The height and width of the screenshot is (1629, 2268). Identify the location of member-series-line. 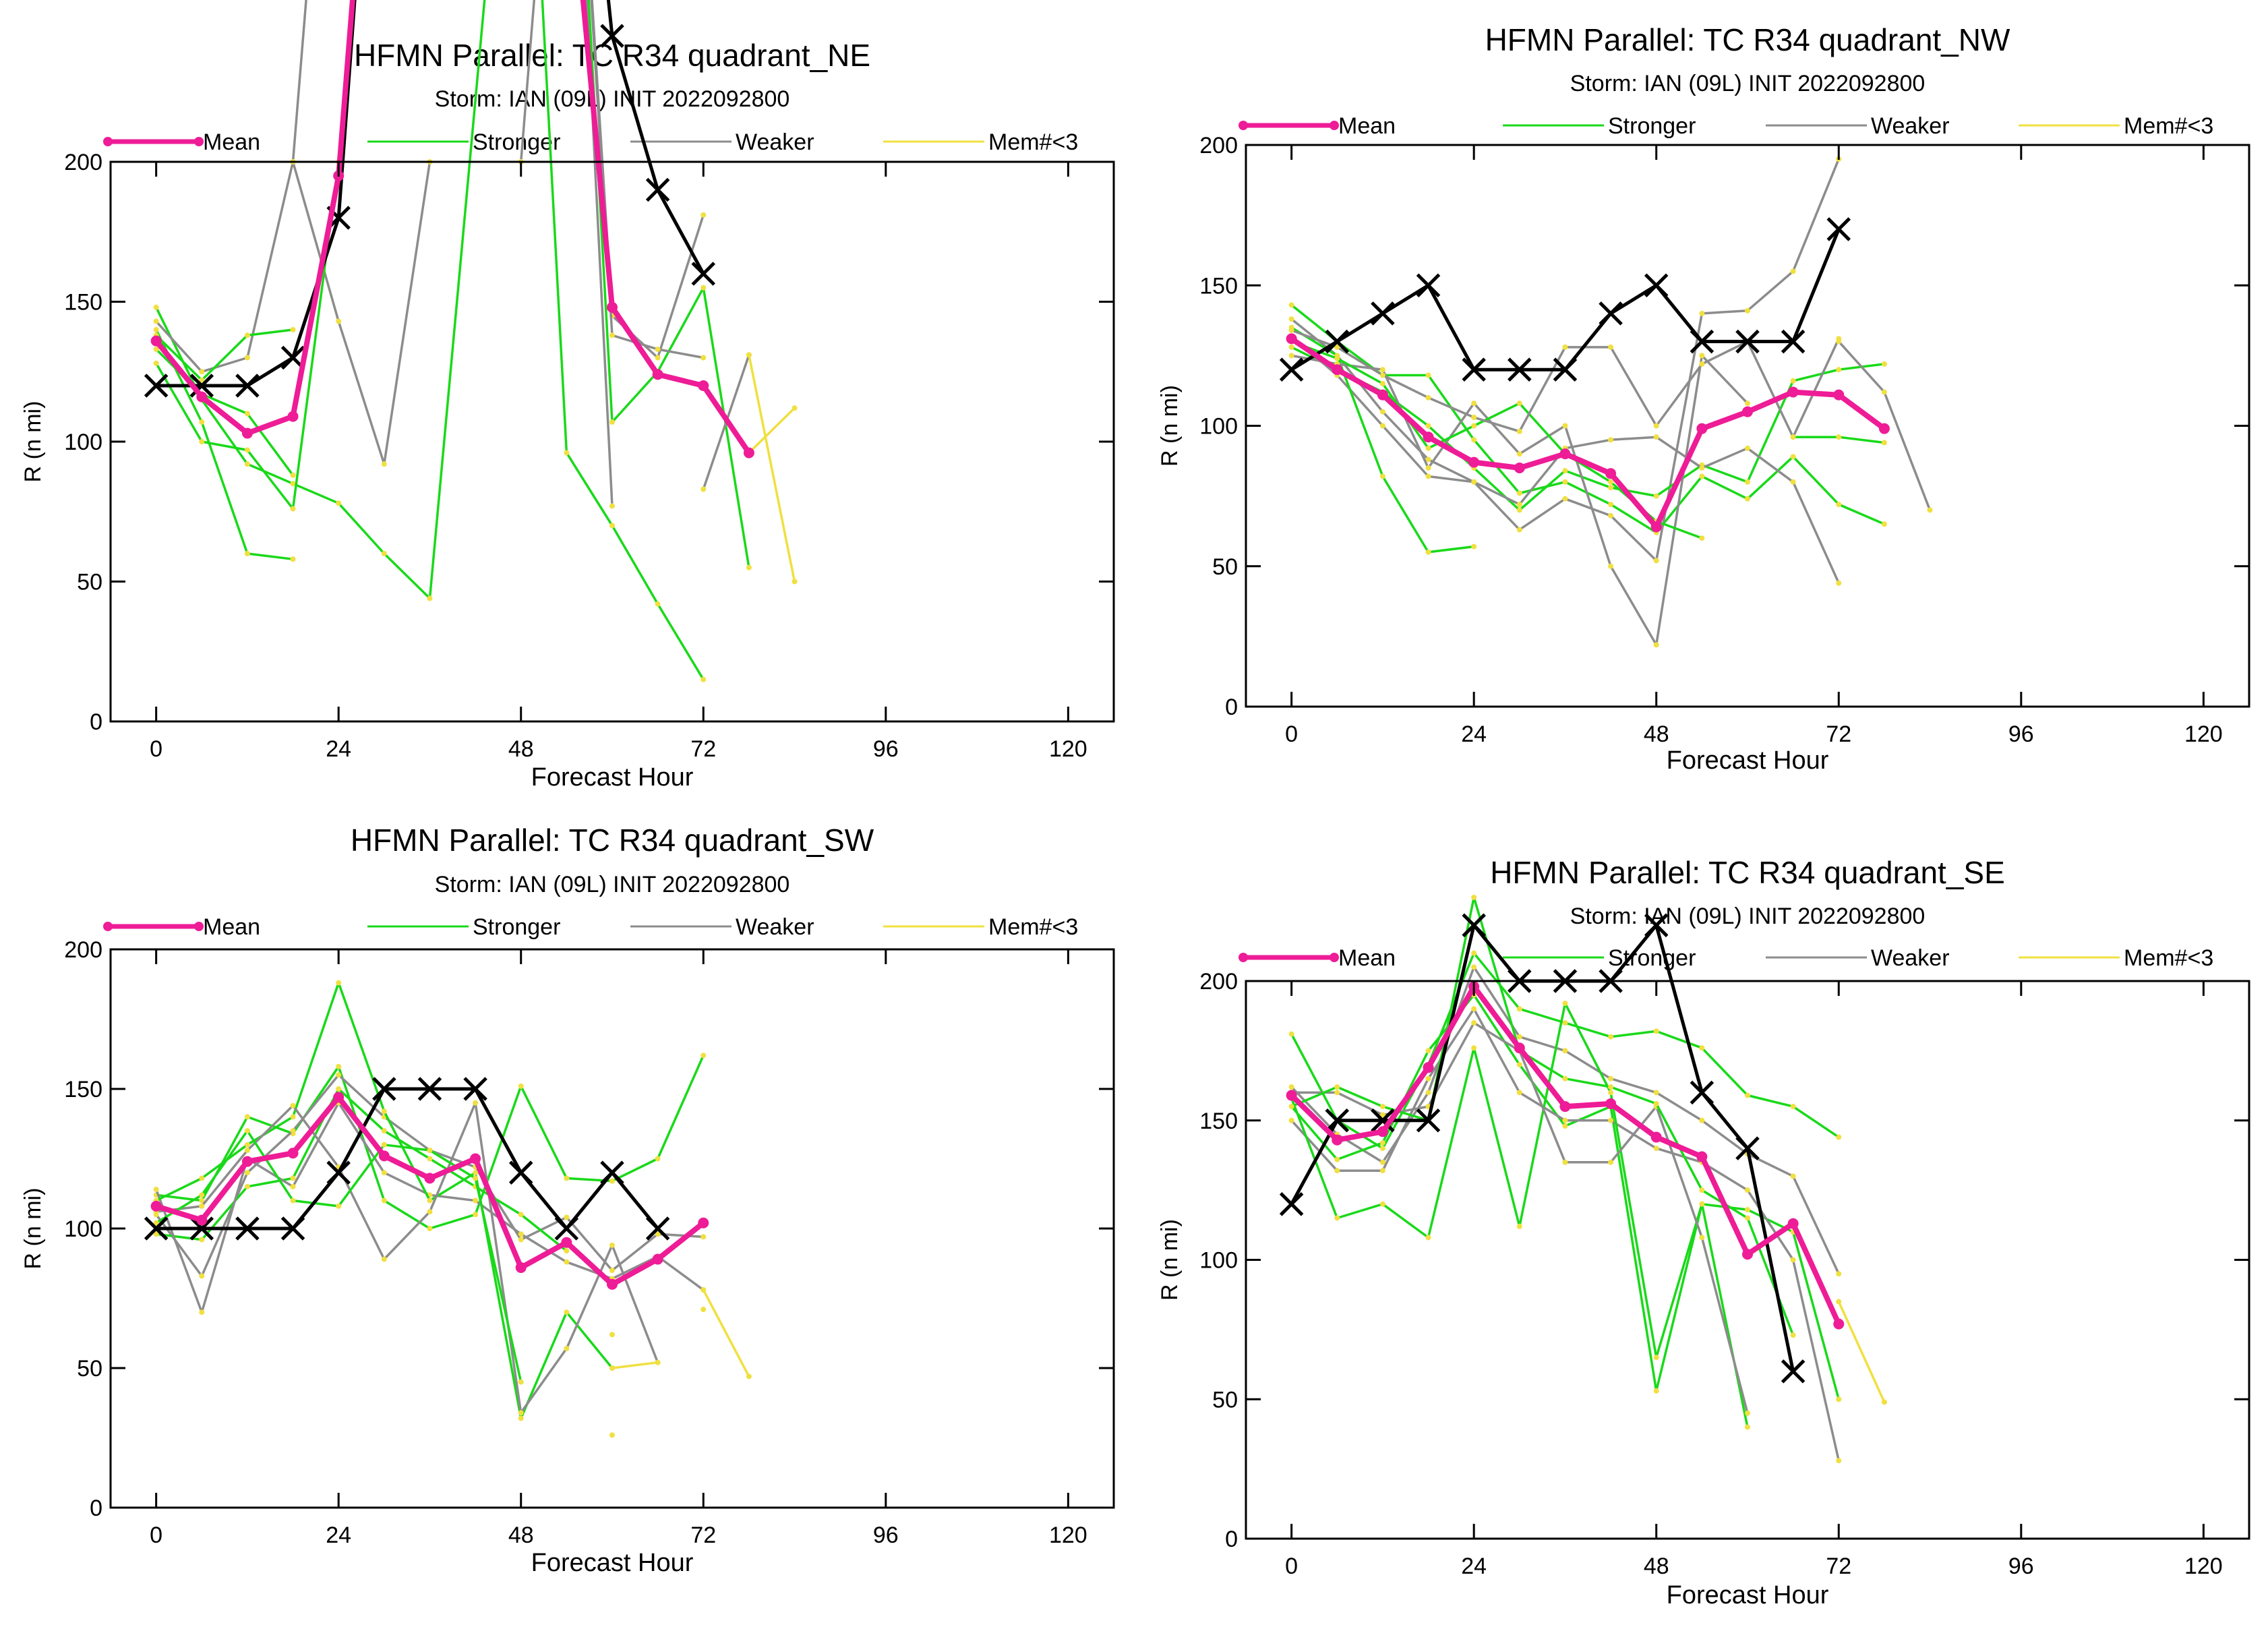
(224, 355).